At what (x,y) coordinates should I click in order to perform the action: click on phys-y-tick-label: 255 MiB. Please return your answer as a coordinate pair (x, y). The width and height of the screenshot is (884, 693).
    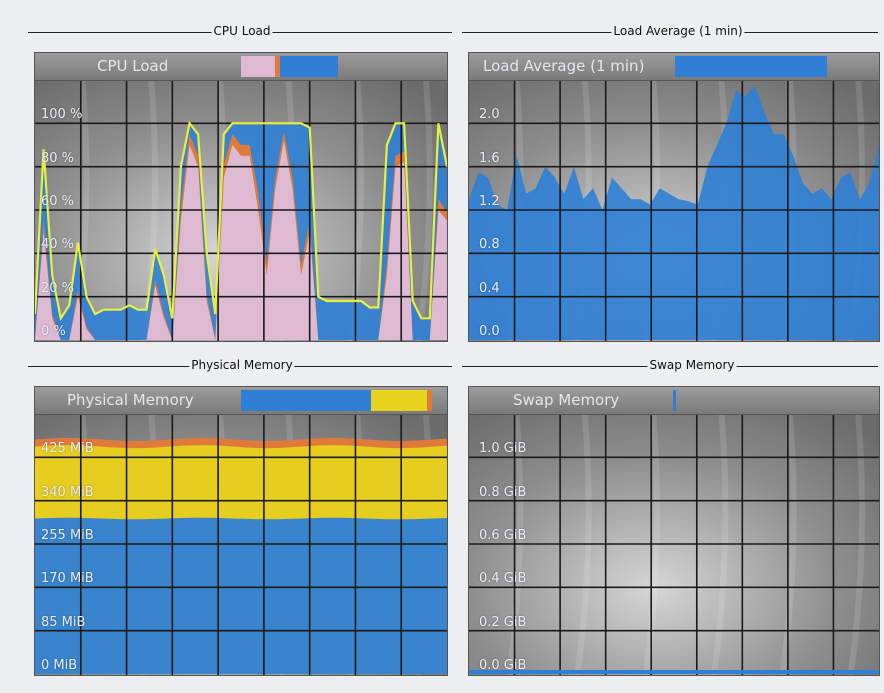
    Looking at the image, I should click on (67, 535).